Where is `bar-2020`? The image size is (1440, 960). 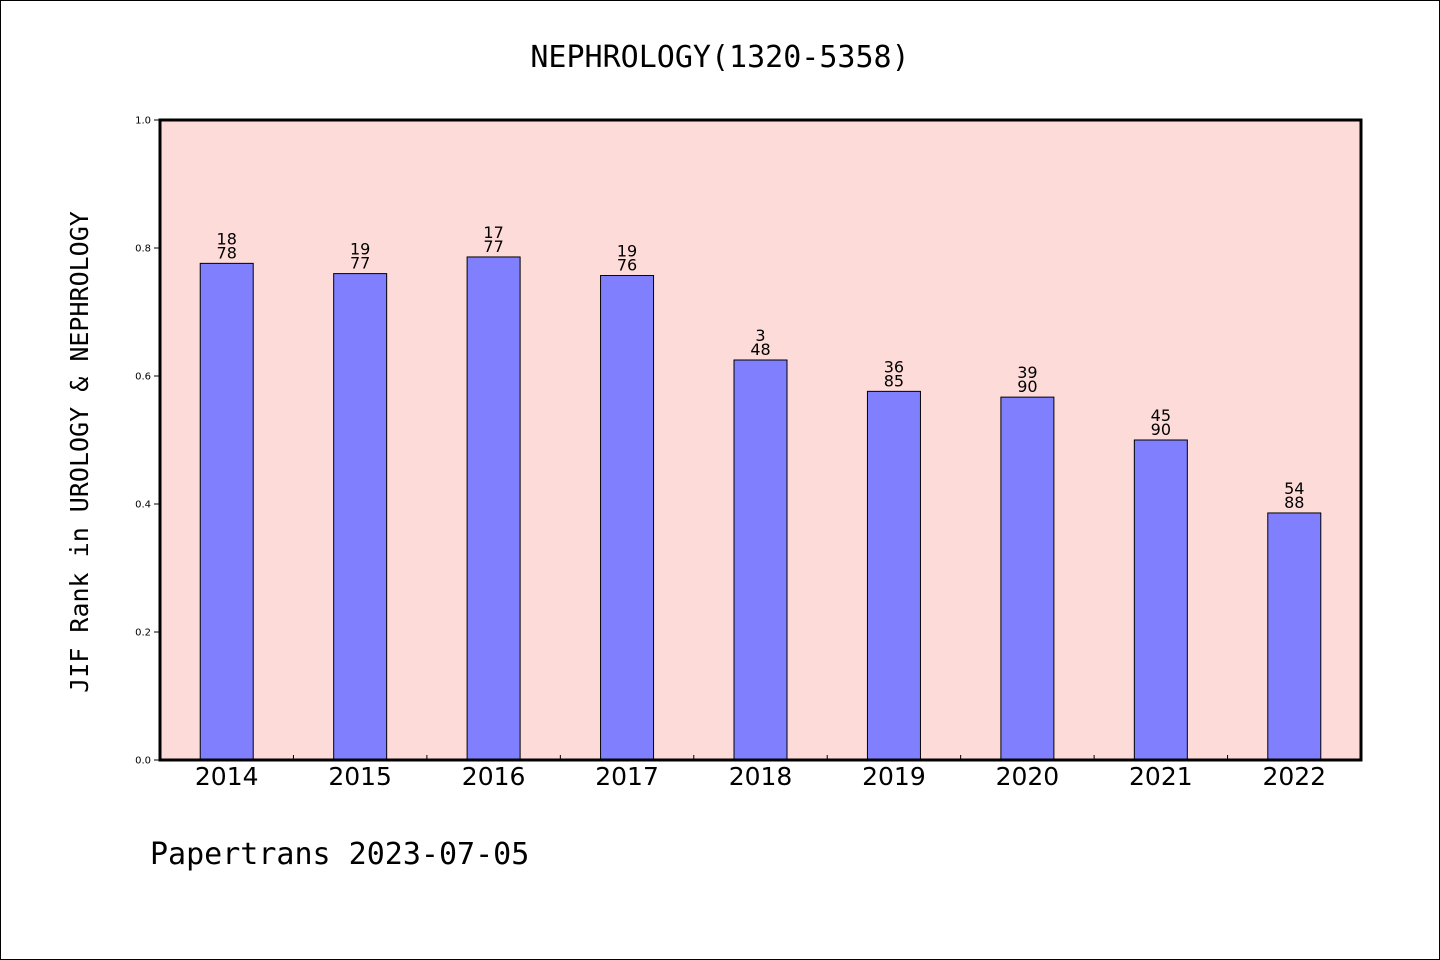 bar-2020 is located at coordinates (1027, 578).